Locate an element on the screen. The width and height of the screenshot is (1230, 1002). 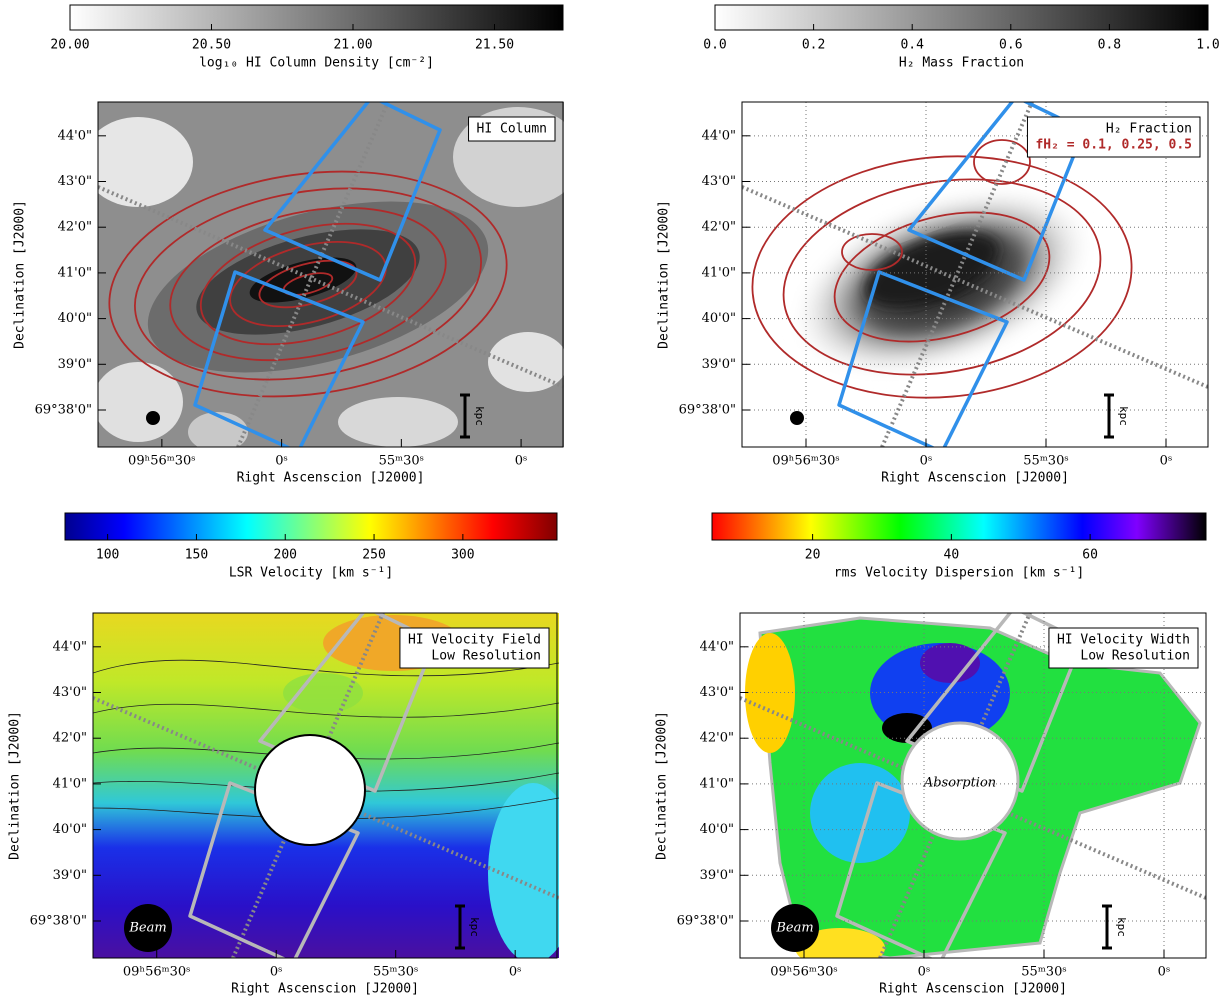
colorbar-tick-label: 0.0 is located at coordinates (714, 45).